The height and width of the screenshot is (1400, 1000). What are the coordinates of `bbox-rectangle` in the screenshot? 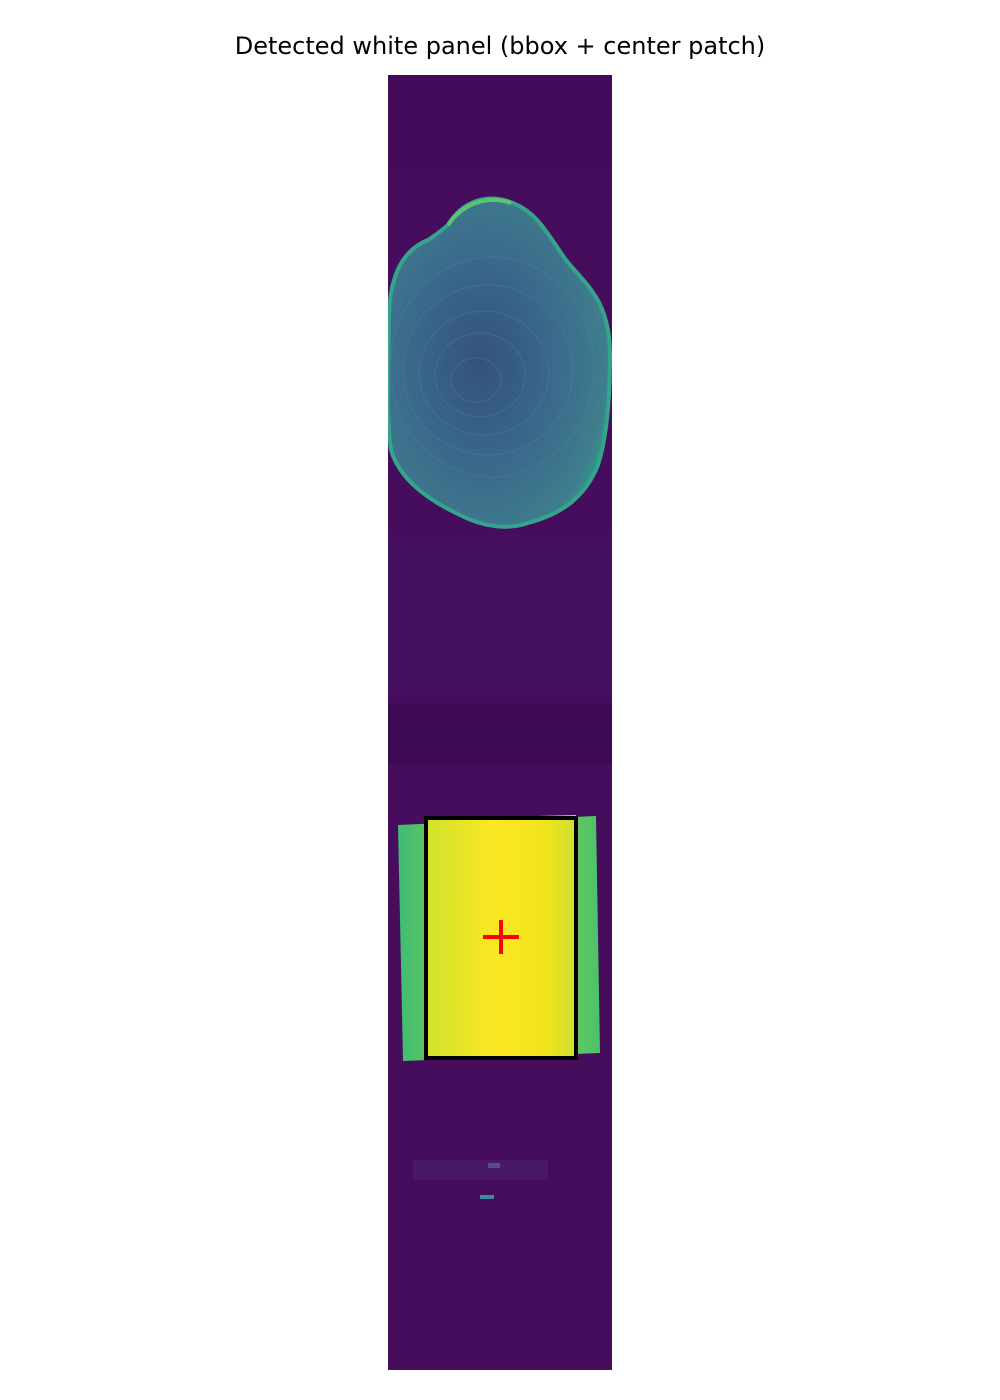 It's located at (501, 938).